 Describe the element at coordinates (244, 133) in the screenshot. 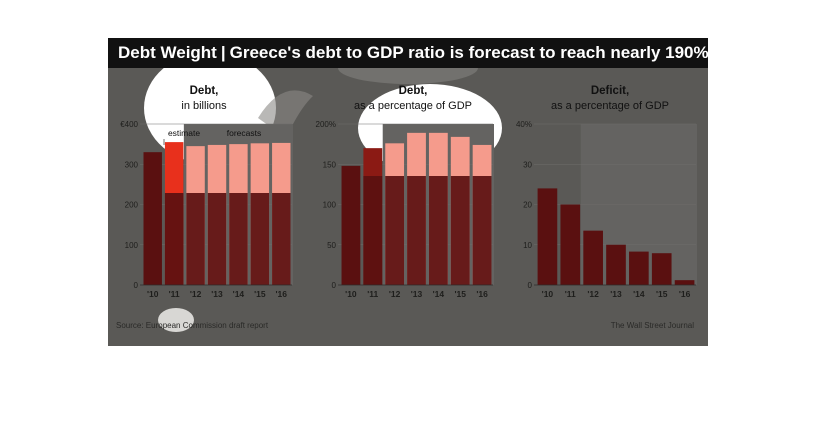

I see `annotation-forecasts: forecasts` at that location.